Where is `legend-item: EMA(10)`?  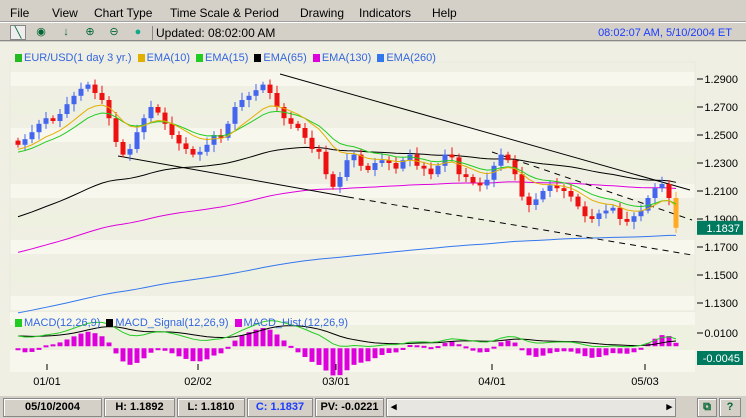 legend-item: EMA(10) is located at coordinates (163, 58).